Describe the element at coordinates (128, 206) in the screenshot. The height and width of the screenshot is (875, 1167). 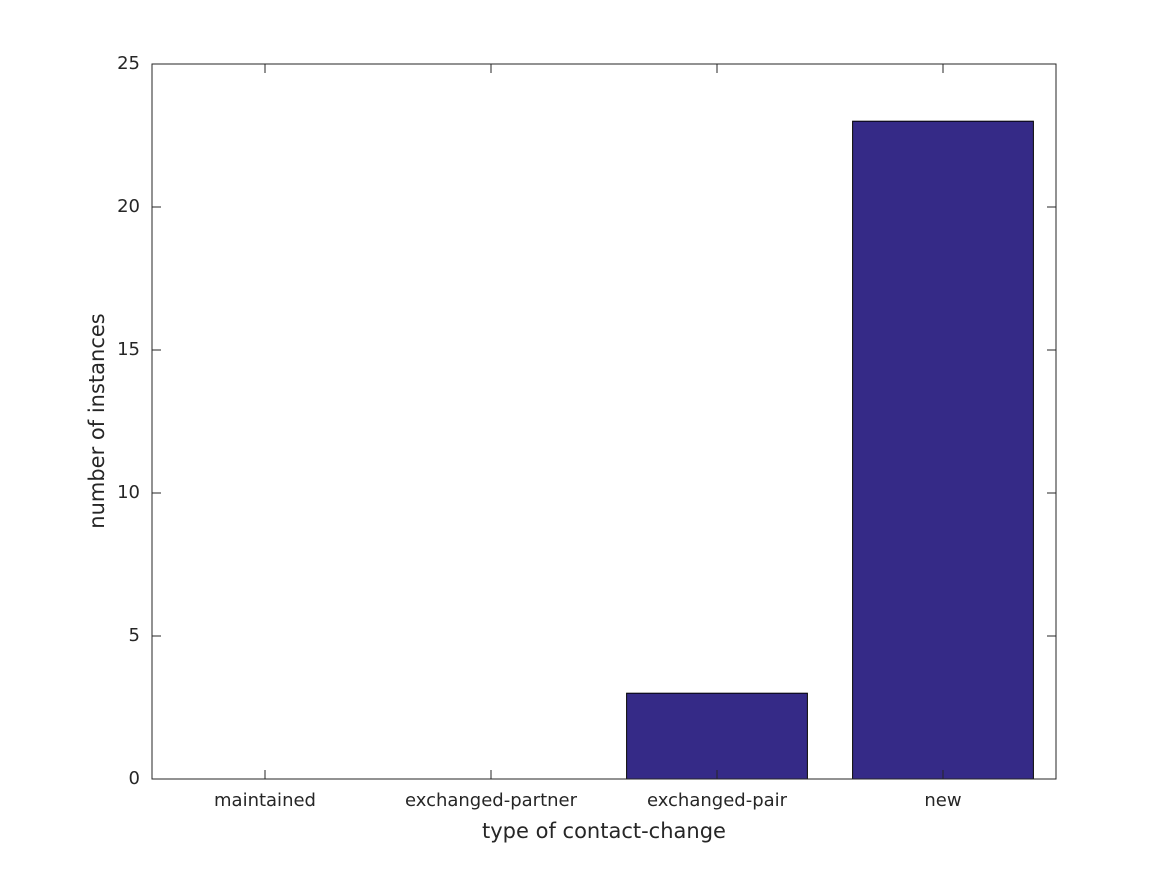
I see `y-tick-label: 20` at that location.